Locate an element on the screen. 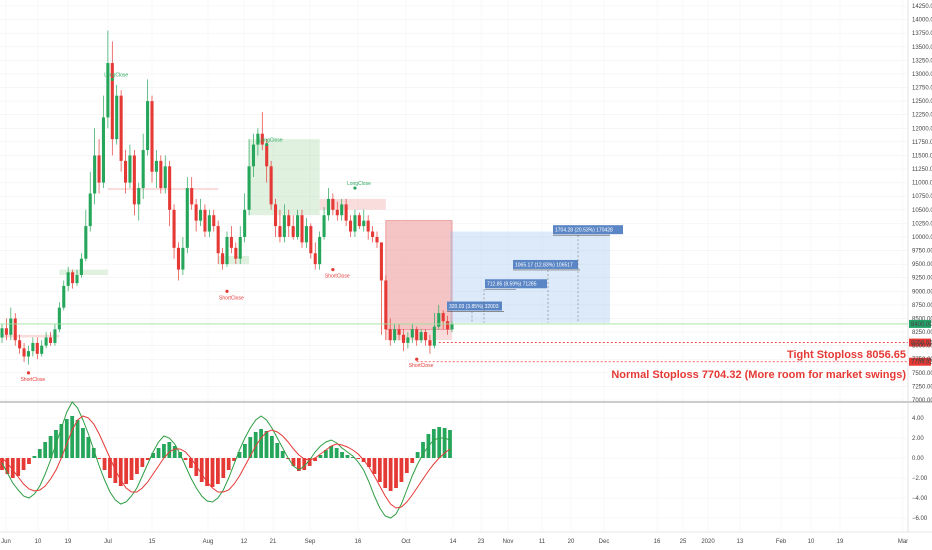 The width and height of the screenshot is (932, 550). time-tick-label: Nov is located at coordinates (508, 542).